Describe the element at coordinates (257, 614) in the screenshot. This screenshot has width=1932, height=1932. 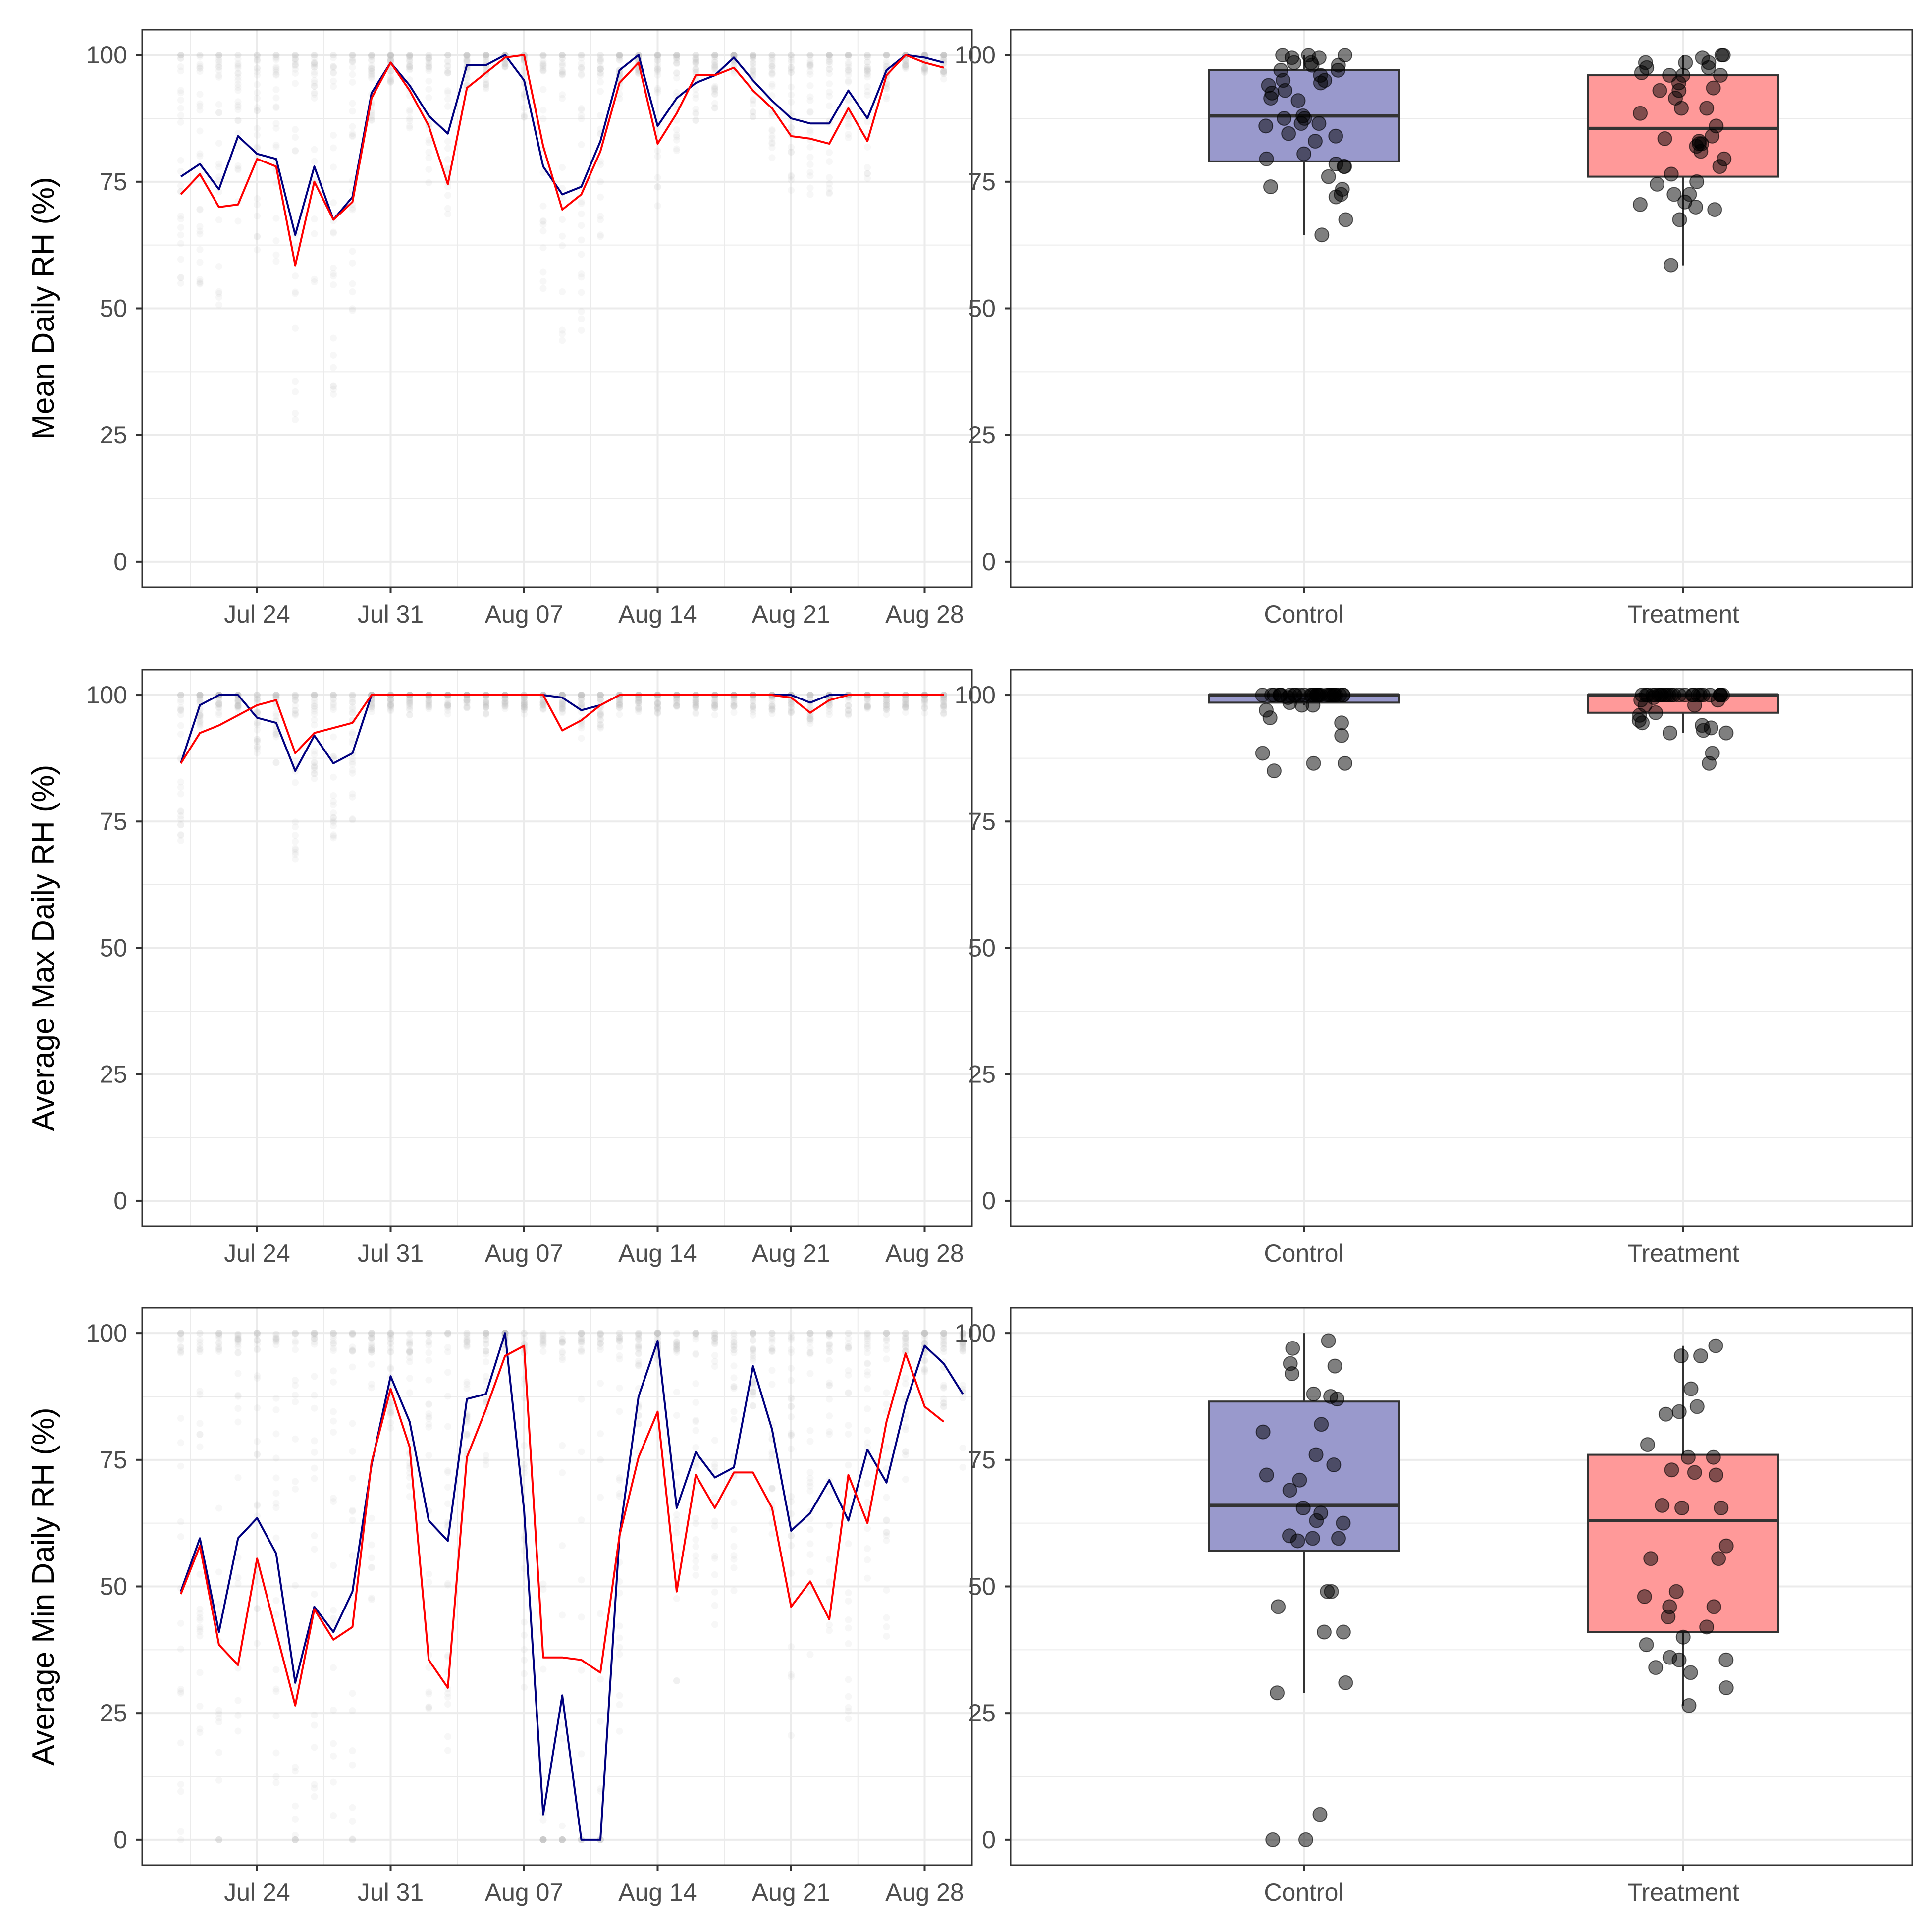
I see `x-tick-label: Jul 24` at that location.